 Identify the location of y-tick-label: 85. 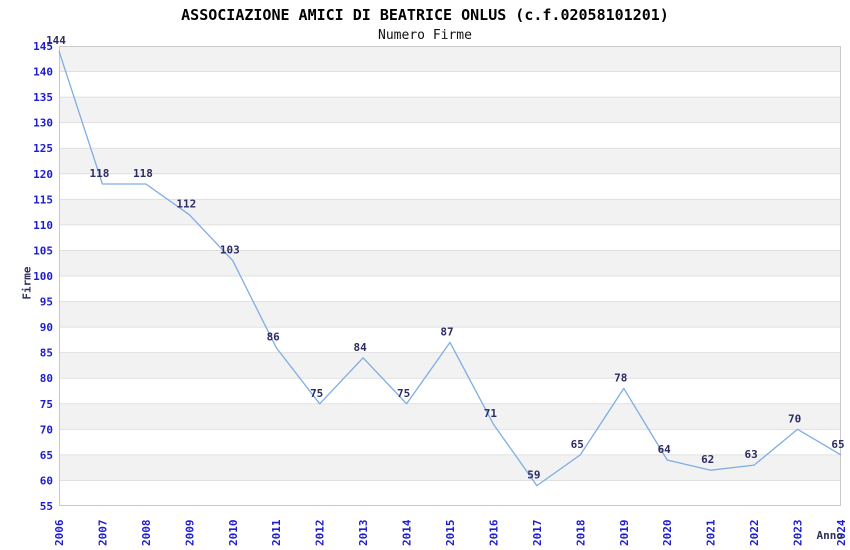
(46, 353).